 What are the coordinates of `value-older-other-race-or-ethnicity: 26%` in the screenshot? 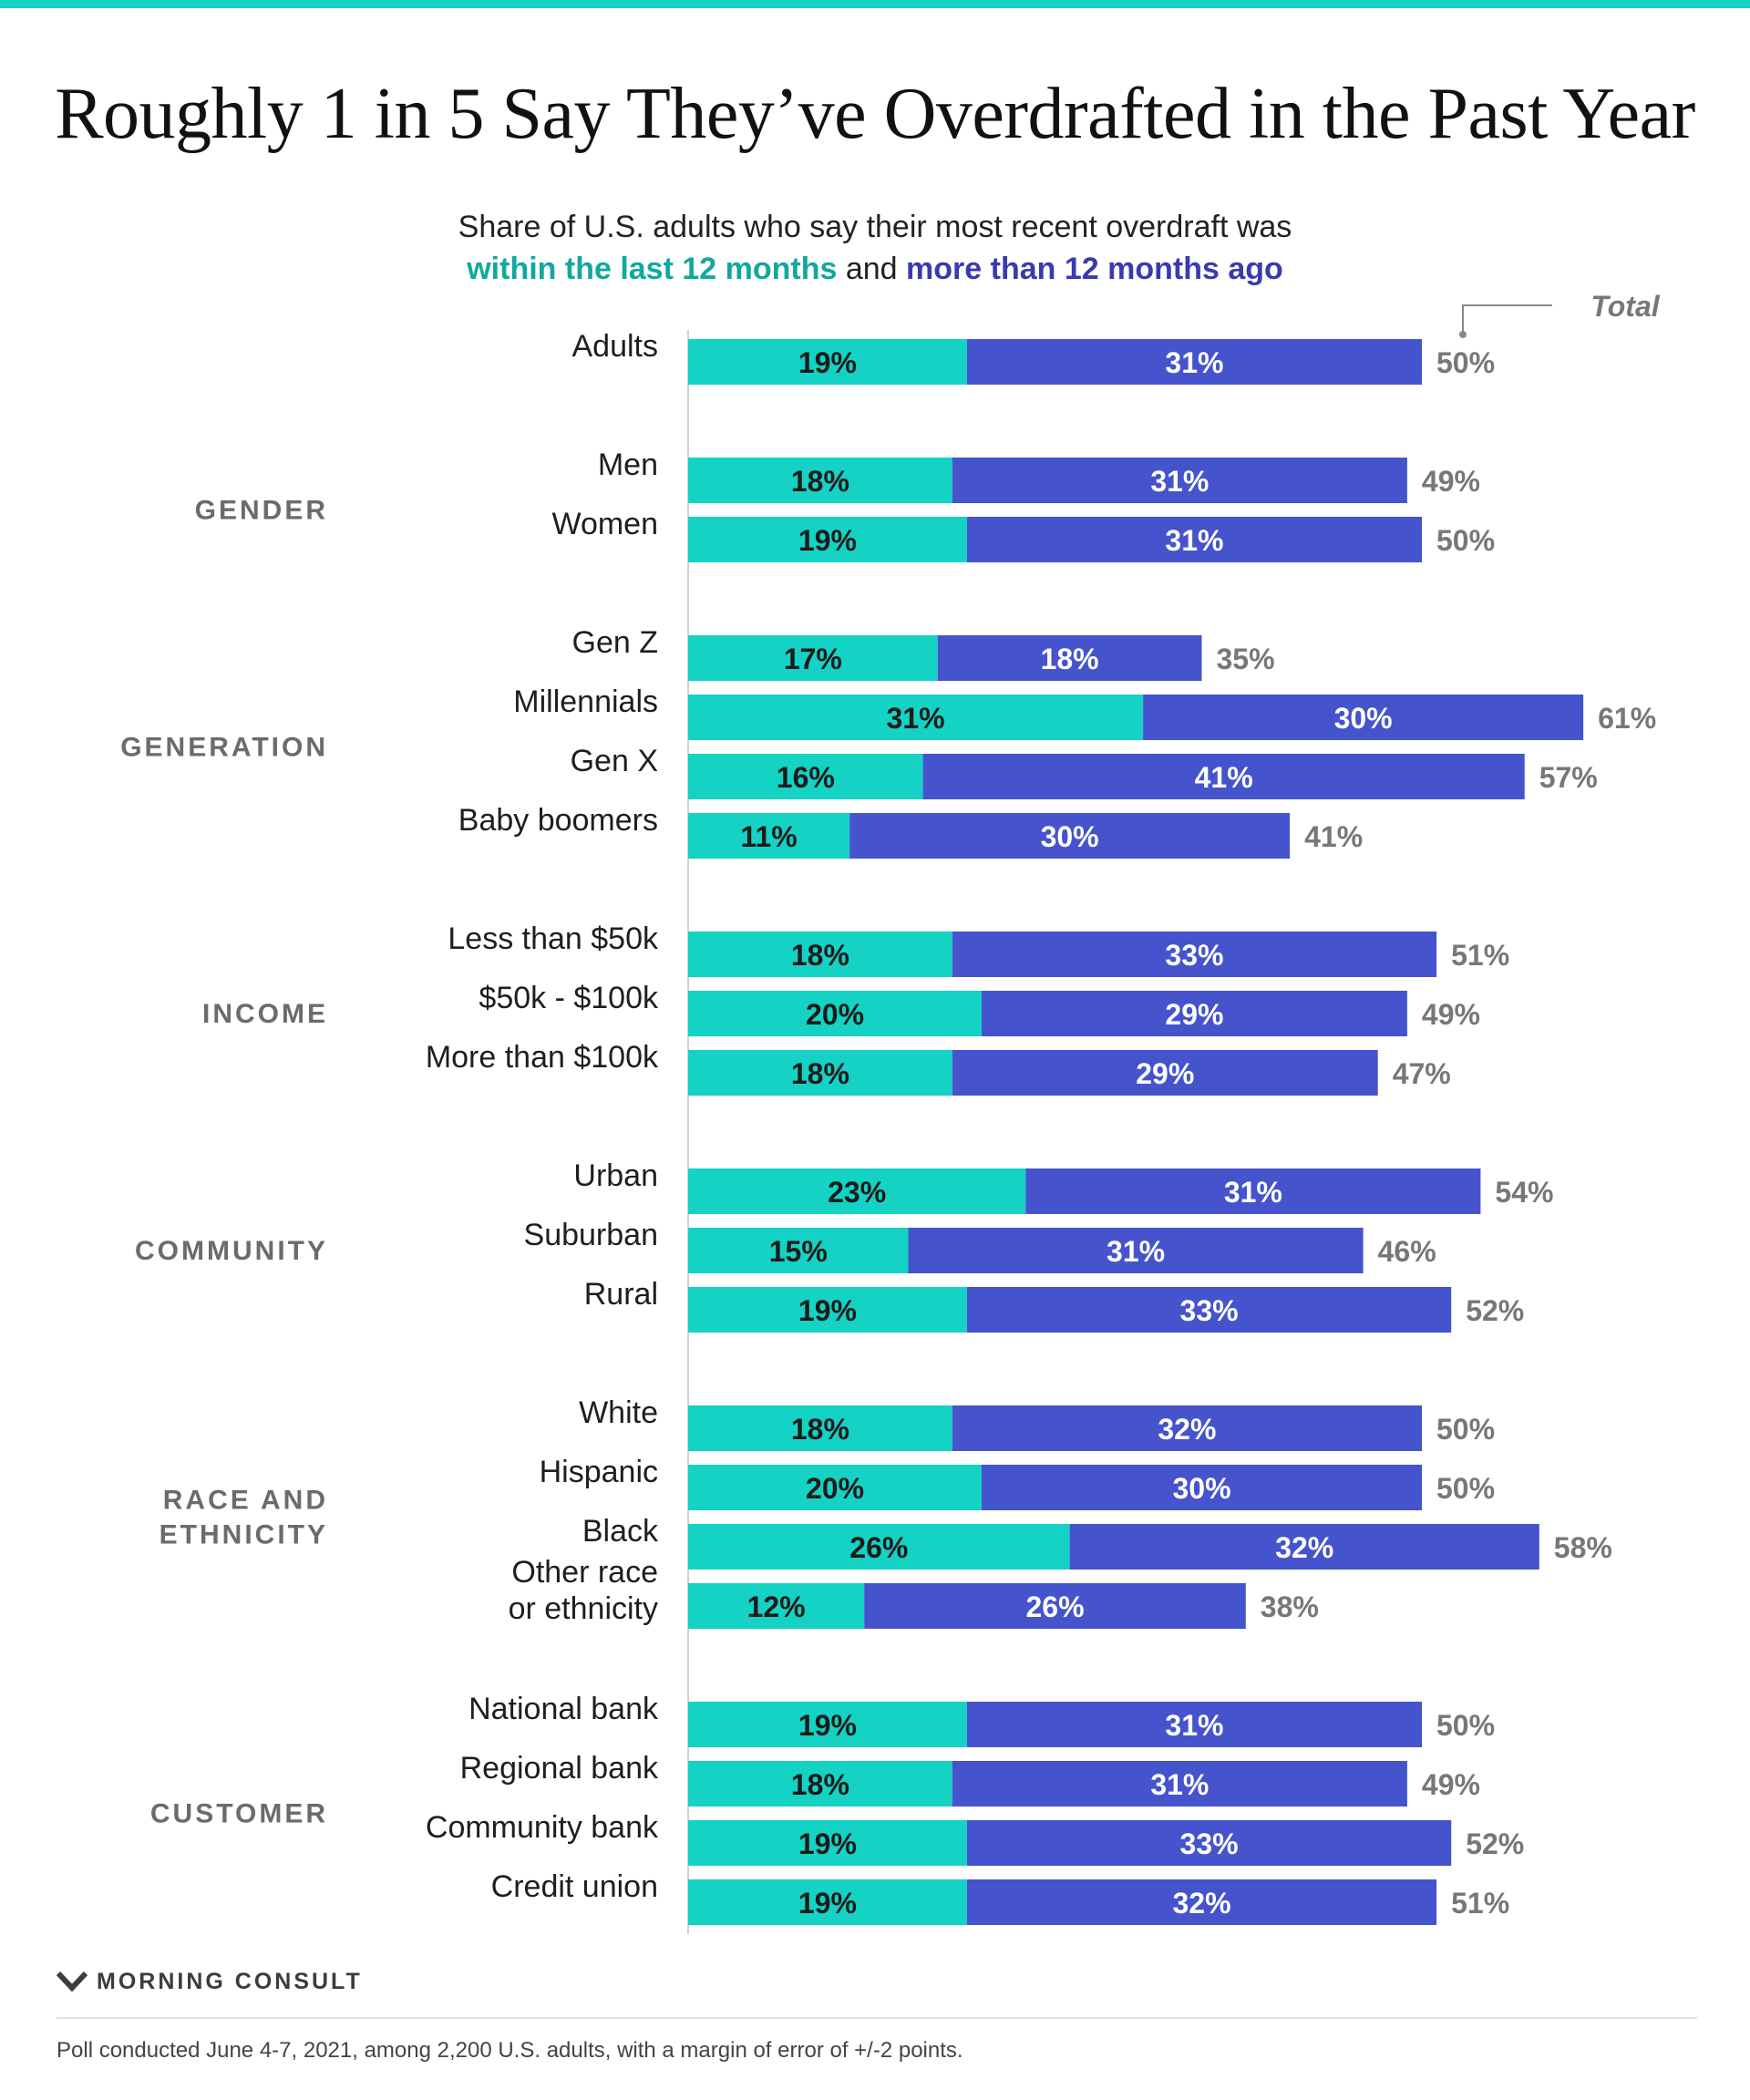 It's located at (1054, 1607).